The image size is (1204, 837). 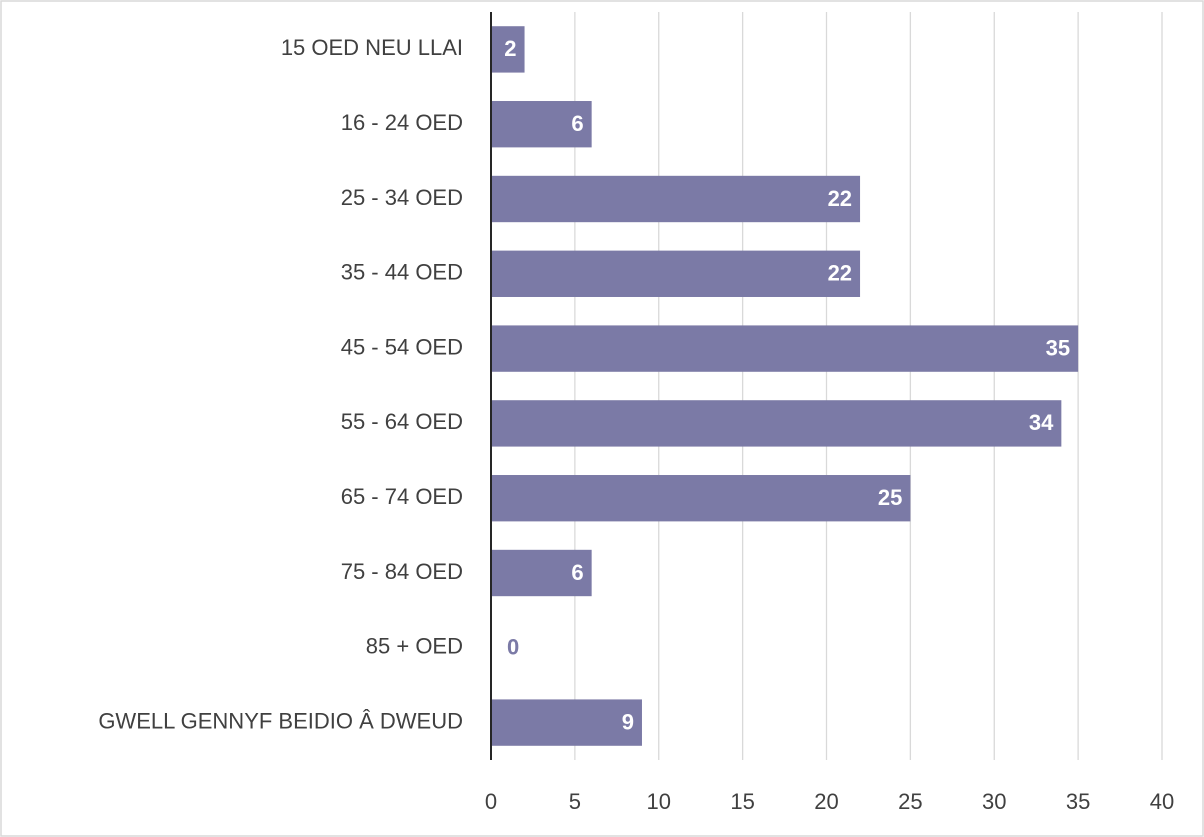 What do you see at coordinates (910, 801) in the screenshot?
I see `x-tick-label: 25` at bounding box center [910, 801].